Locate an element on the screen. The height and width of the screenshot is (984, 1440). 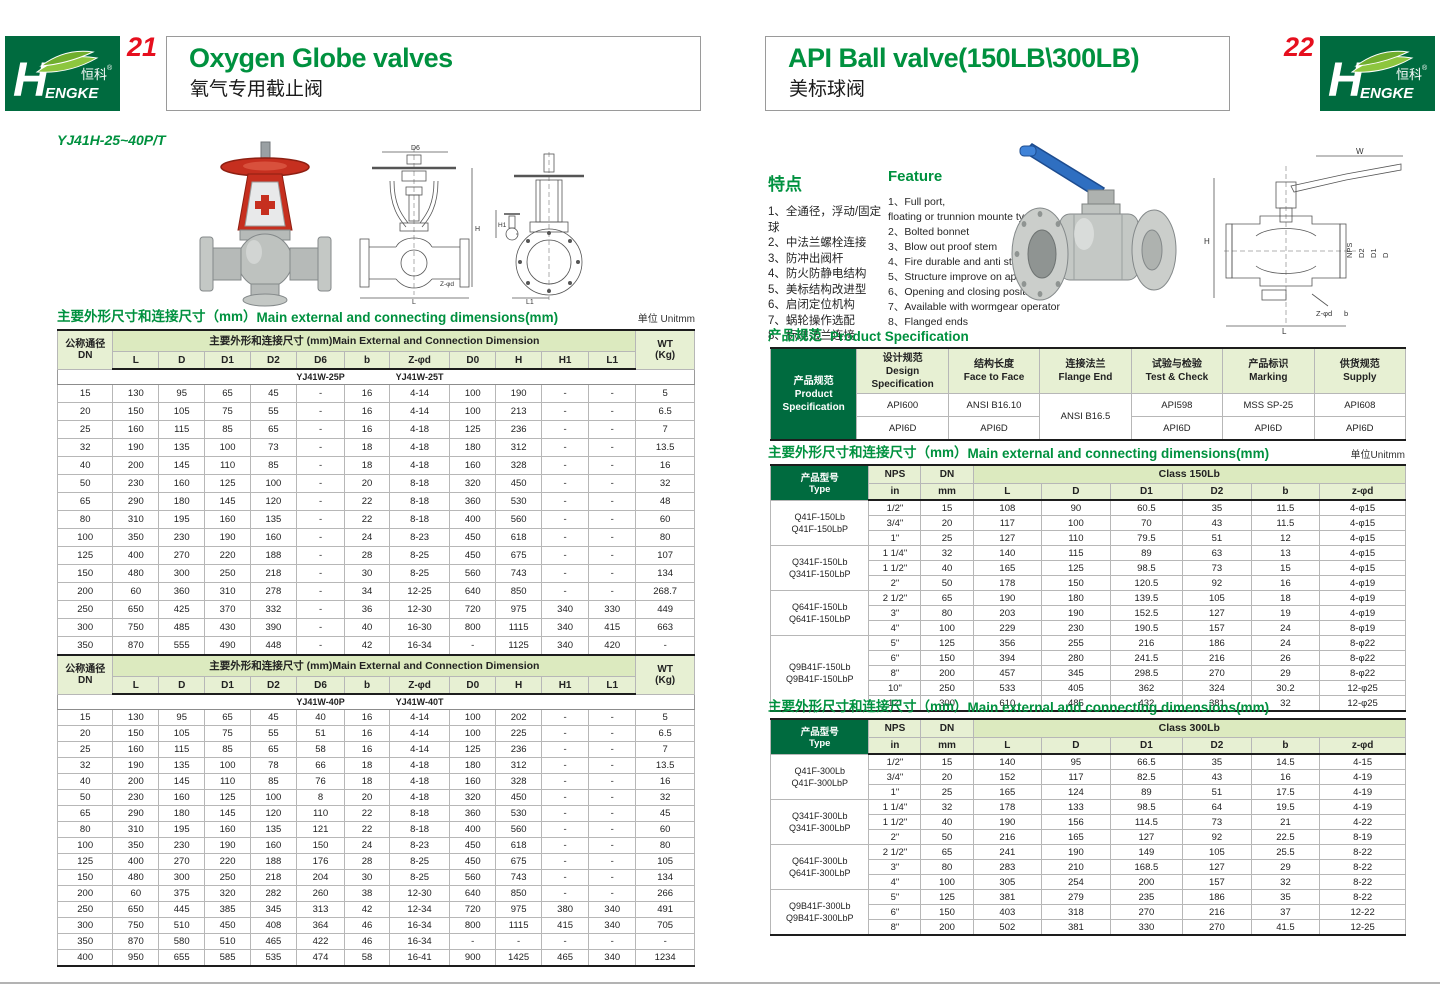
value-cell: 100 is located at coordinates (1076, 523).